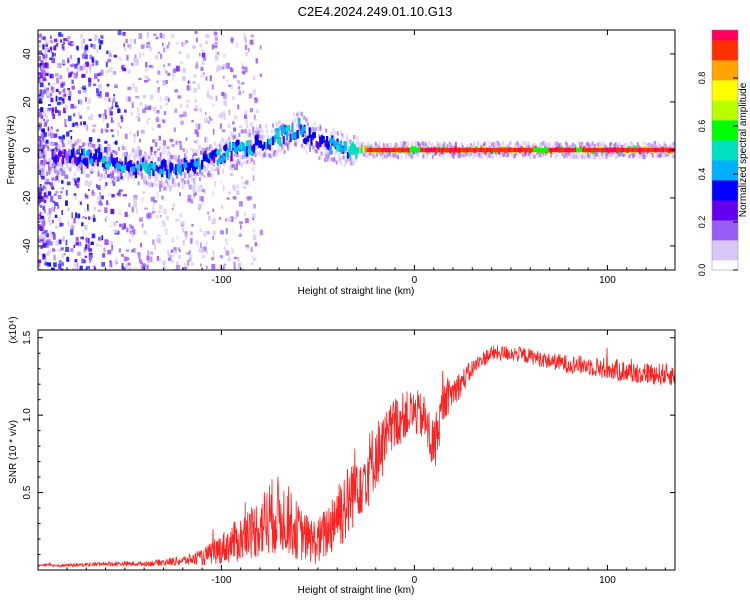 The image size is (750, 600). What do you see at coordinates (702, 174) in the screenshot?
I see `colorbar-tick-label: 0.4` at bounding box center [702, 174].